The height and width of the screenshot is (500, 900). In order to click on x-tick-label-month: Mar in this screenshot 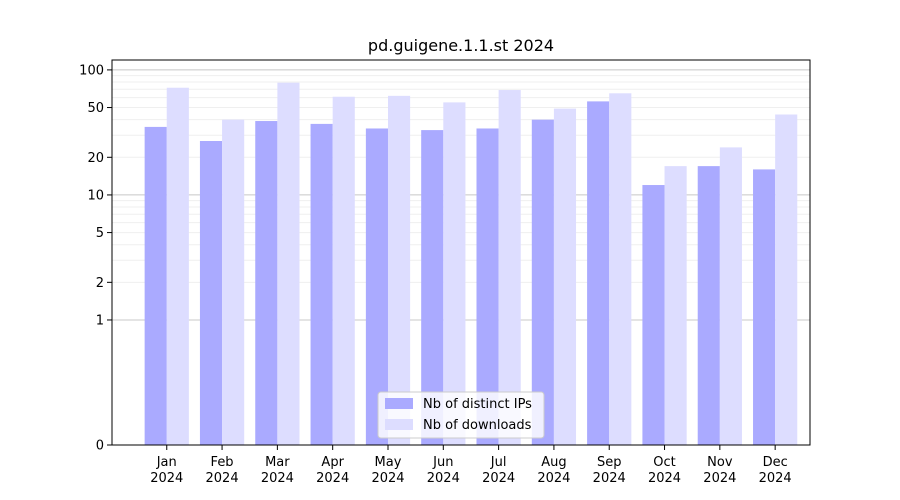, I will do `click(277, 462)`.